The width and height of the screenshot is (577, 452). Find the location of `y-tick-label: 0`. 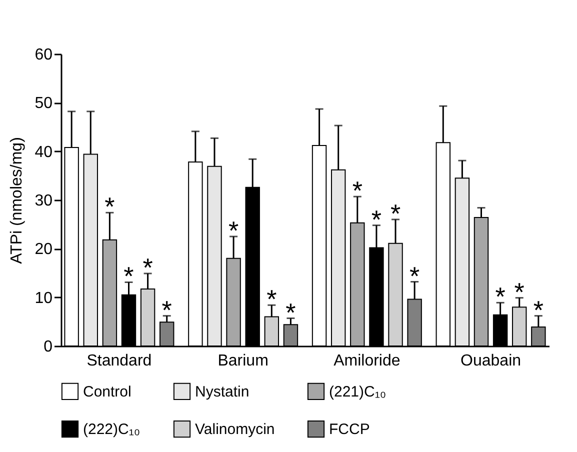

y-tick-label: 0 is located at coordinates (48, 347).